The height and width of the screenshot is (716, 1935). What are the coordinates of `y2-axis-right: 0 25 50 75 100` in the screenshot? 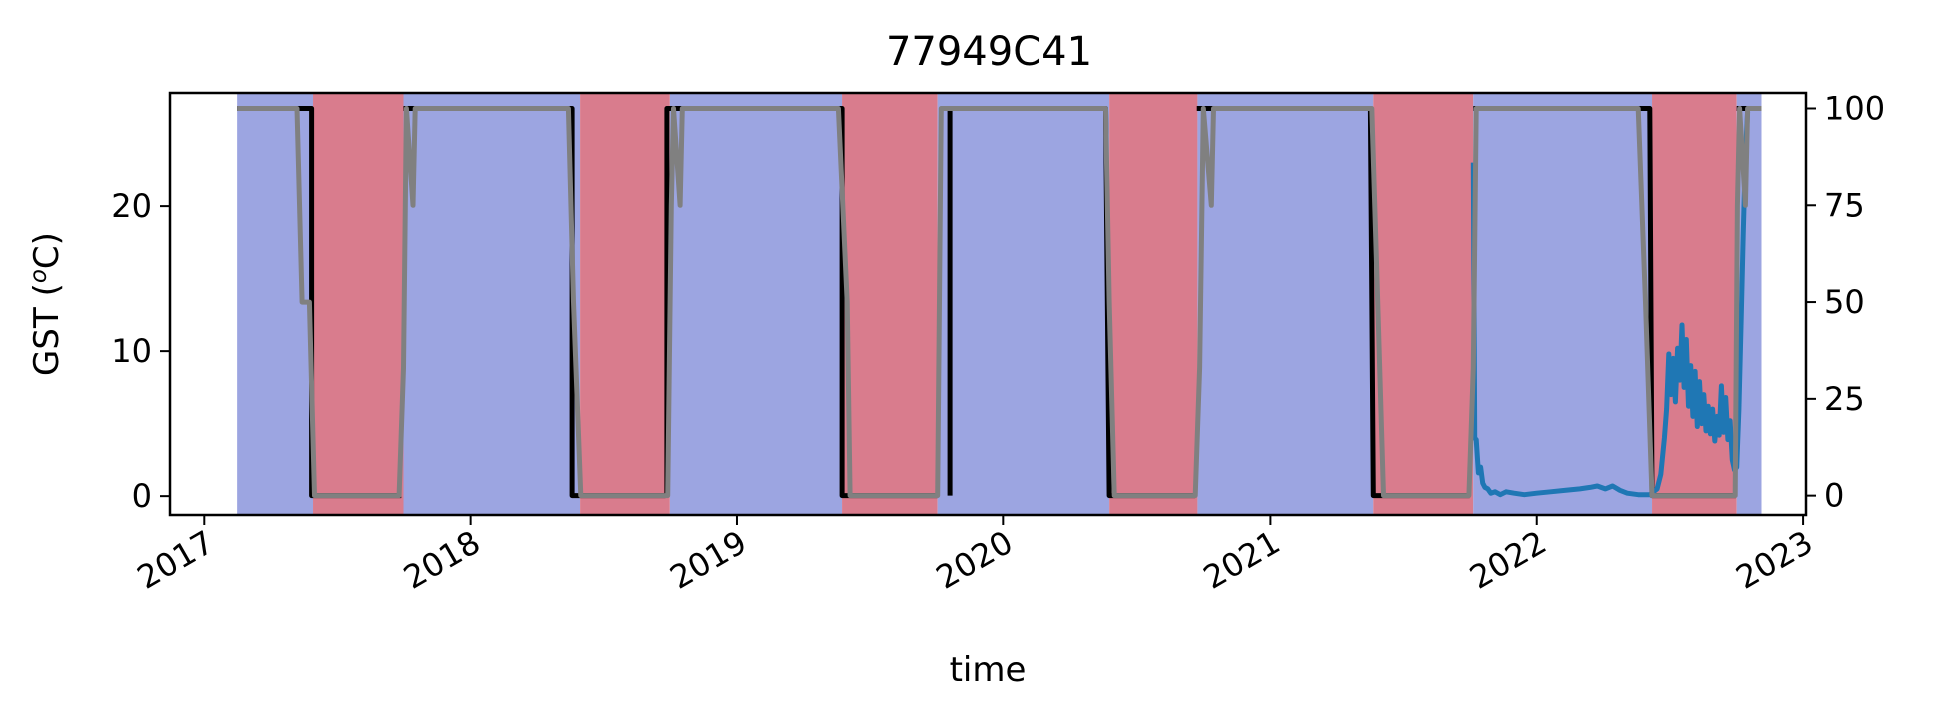 It's located at (1845, 302).